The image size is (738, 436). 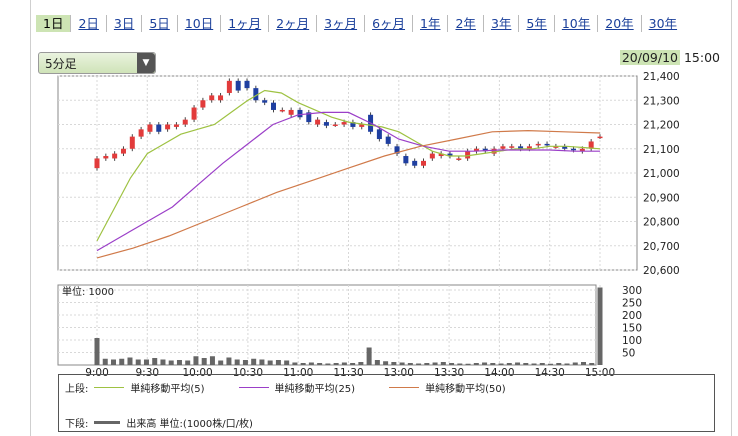 I want to click on legend-volume-swatch, so click(x=107, y=422).